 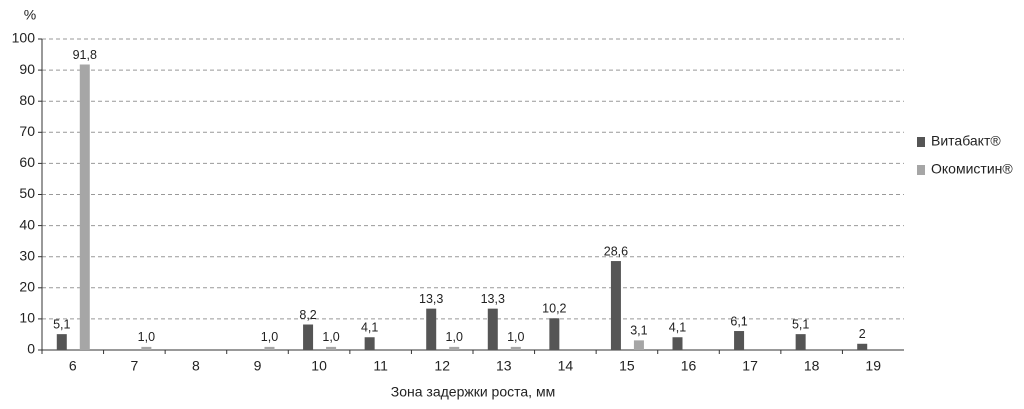 What do you see at coordinates (27, 255) in the screenshot?
I see `y-tick-label: 30` at bounding box center [27, 255].